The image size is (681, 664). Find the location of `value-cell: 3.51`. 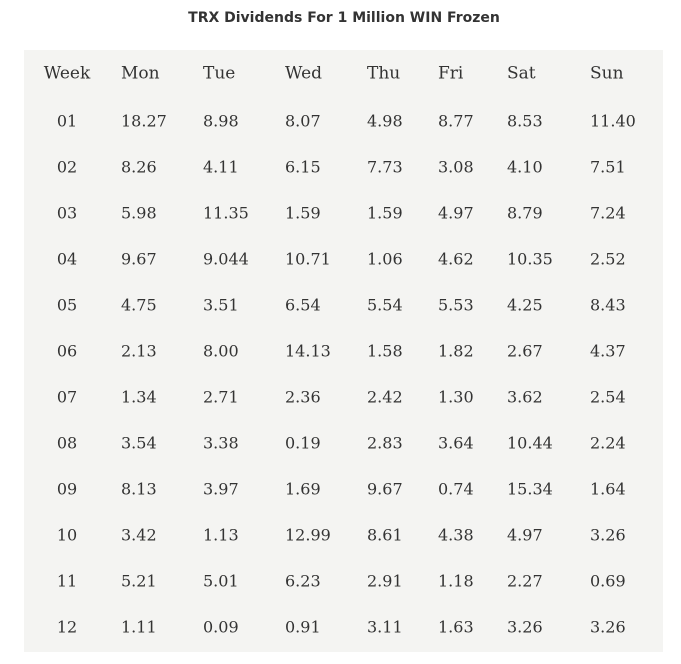

value-cell: 3.51 is located at coordinates (221, 305).